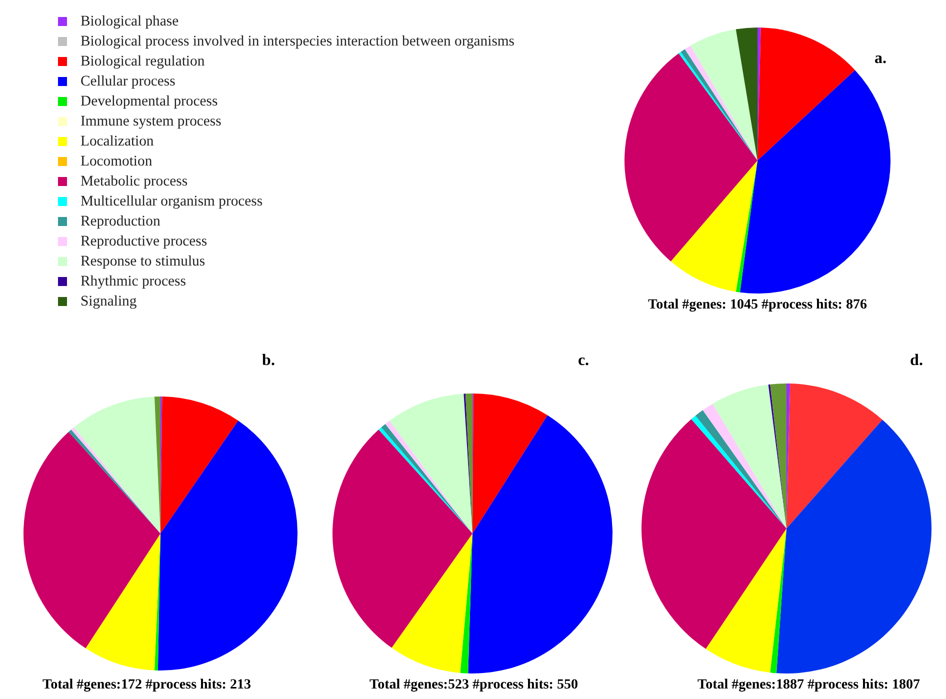  Describe the element at coordinates (146, 685) in the screenshot. I see `text: Total #genes:172 #process hits: 213` at that location.